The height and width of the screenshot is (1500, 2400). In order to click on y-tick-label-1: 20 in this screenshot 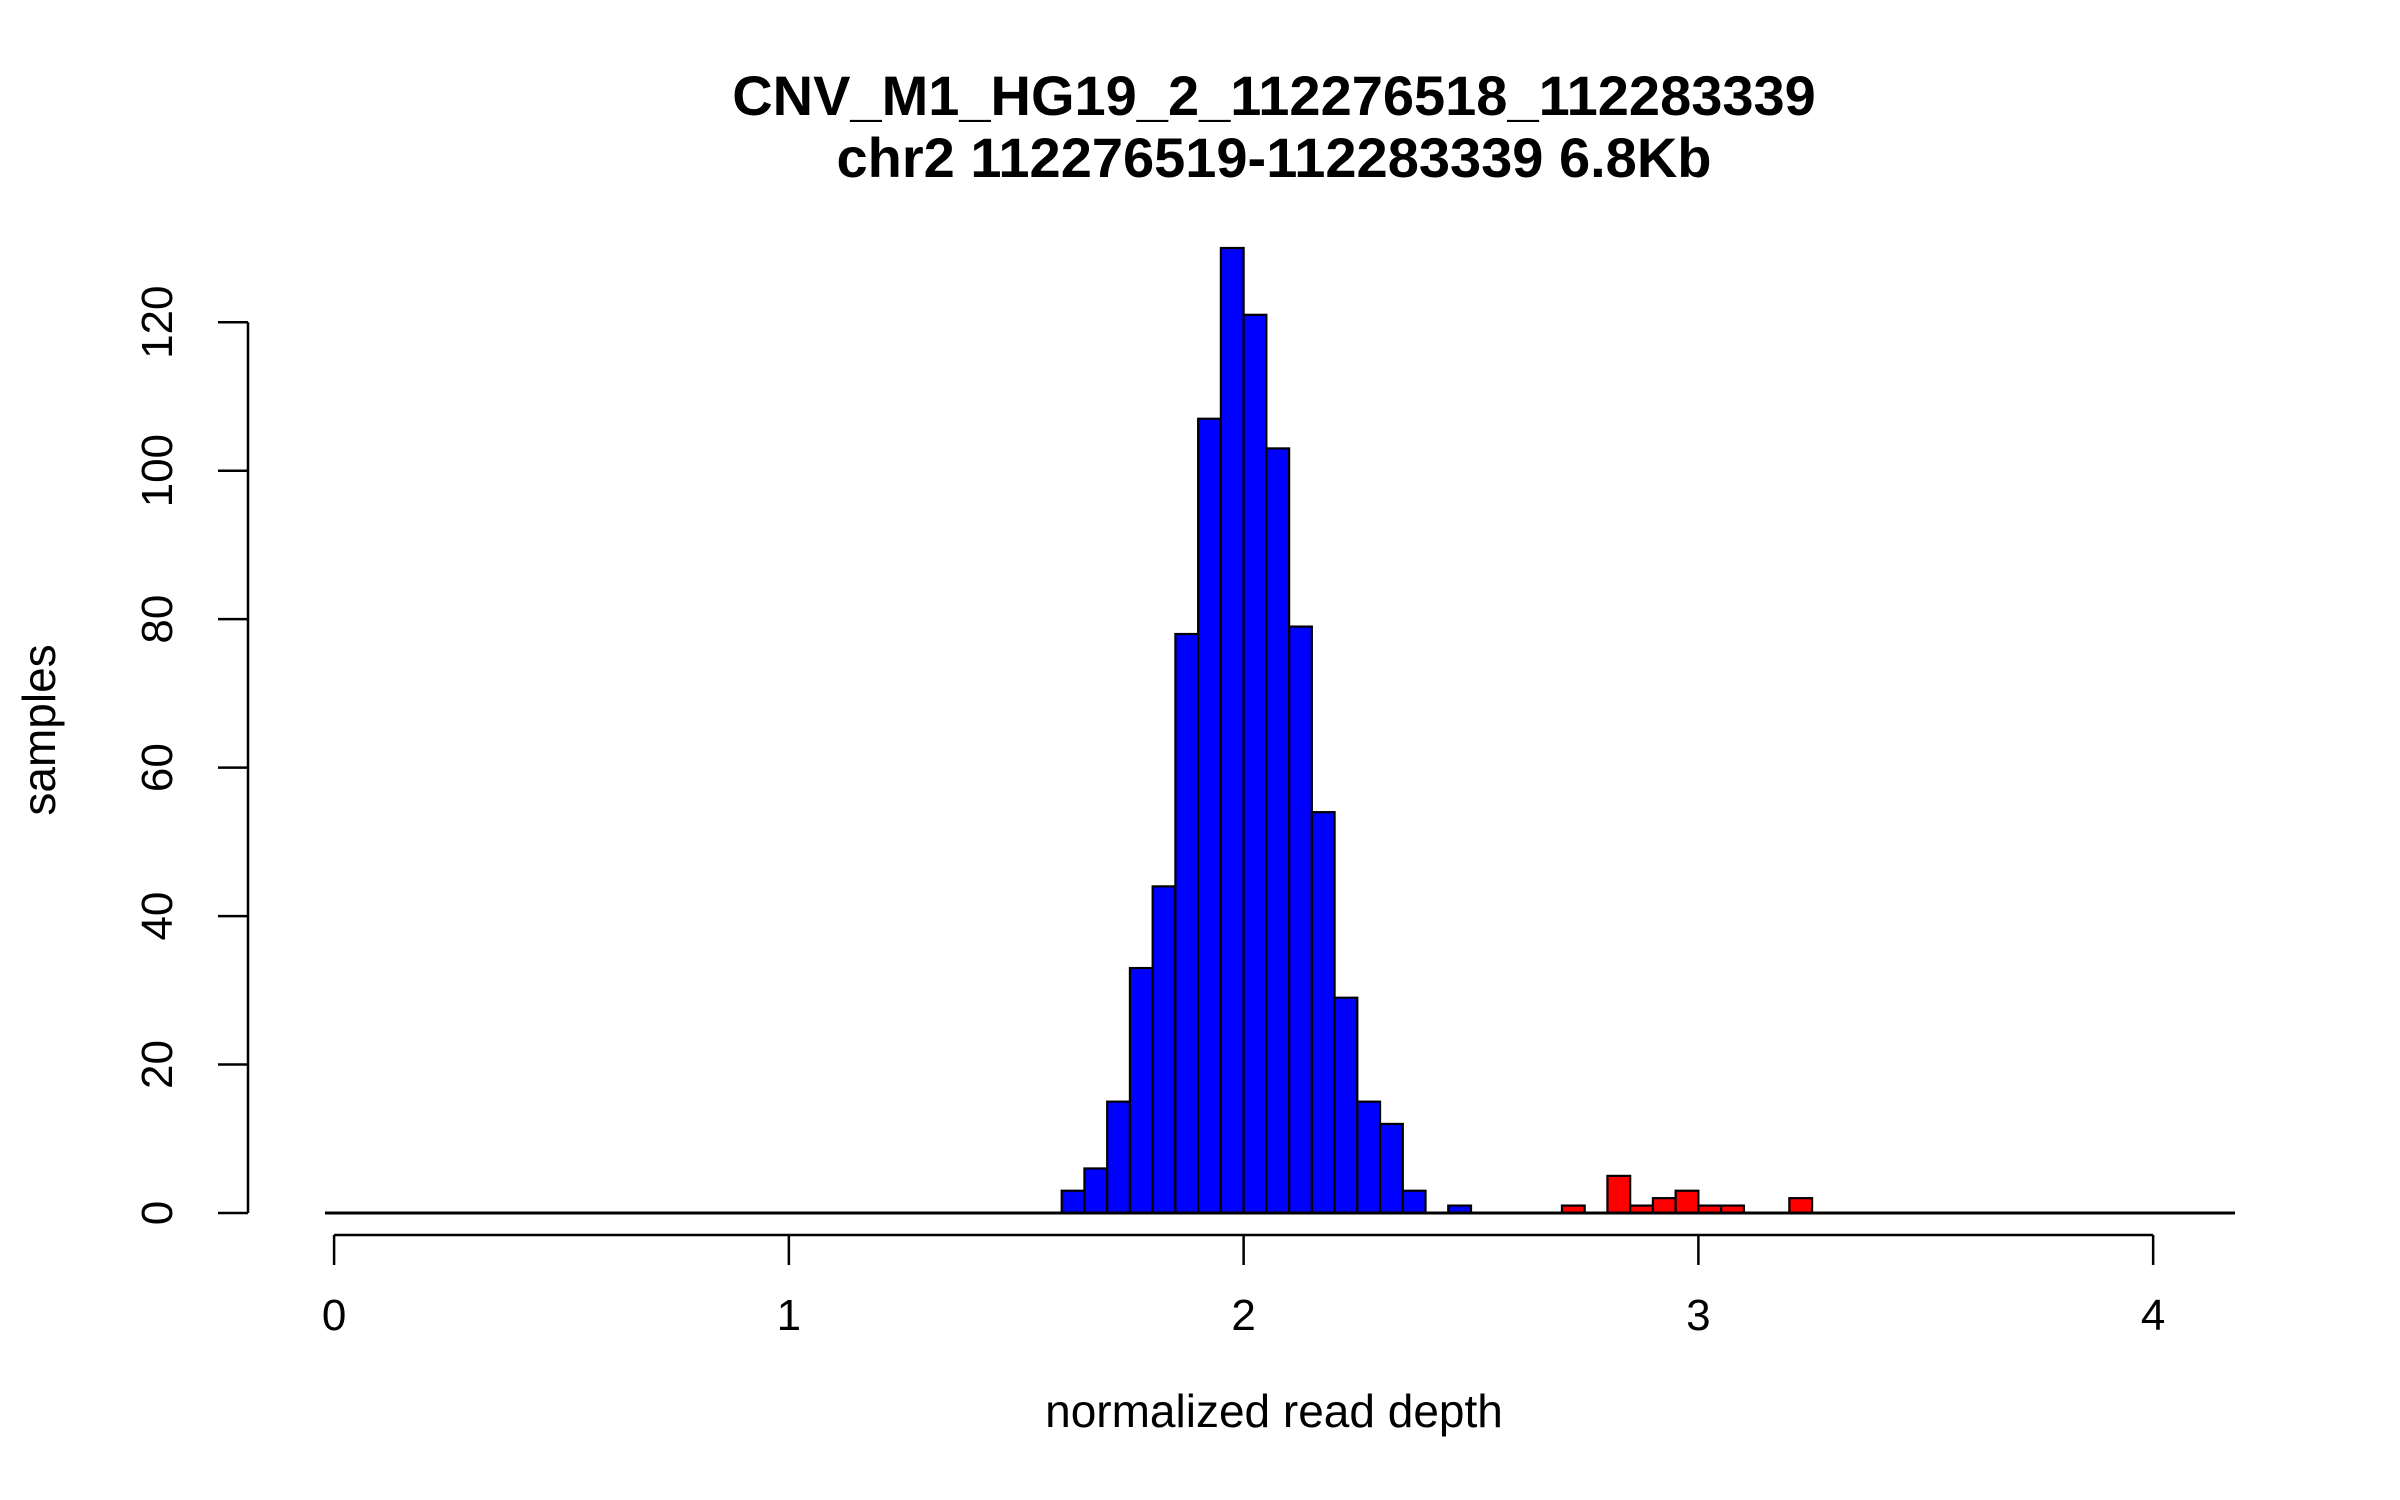, I will do `click(157, 1064)`.